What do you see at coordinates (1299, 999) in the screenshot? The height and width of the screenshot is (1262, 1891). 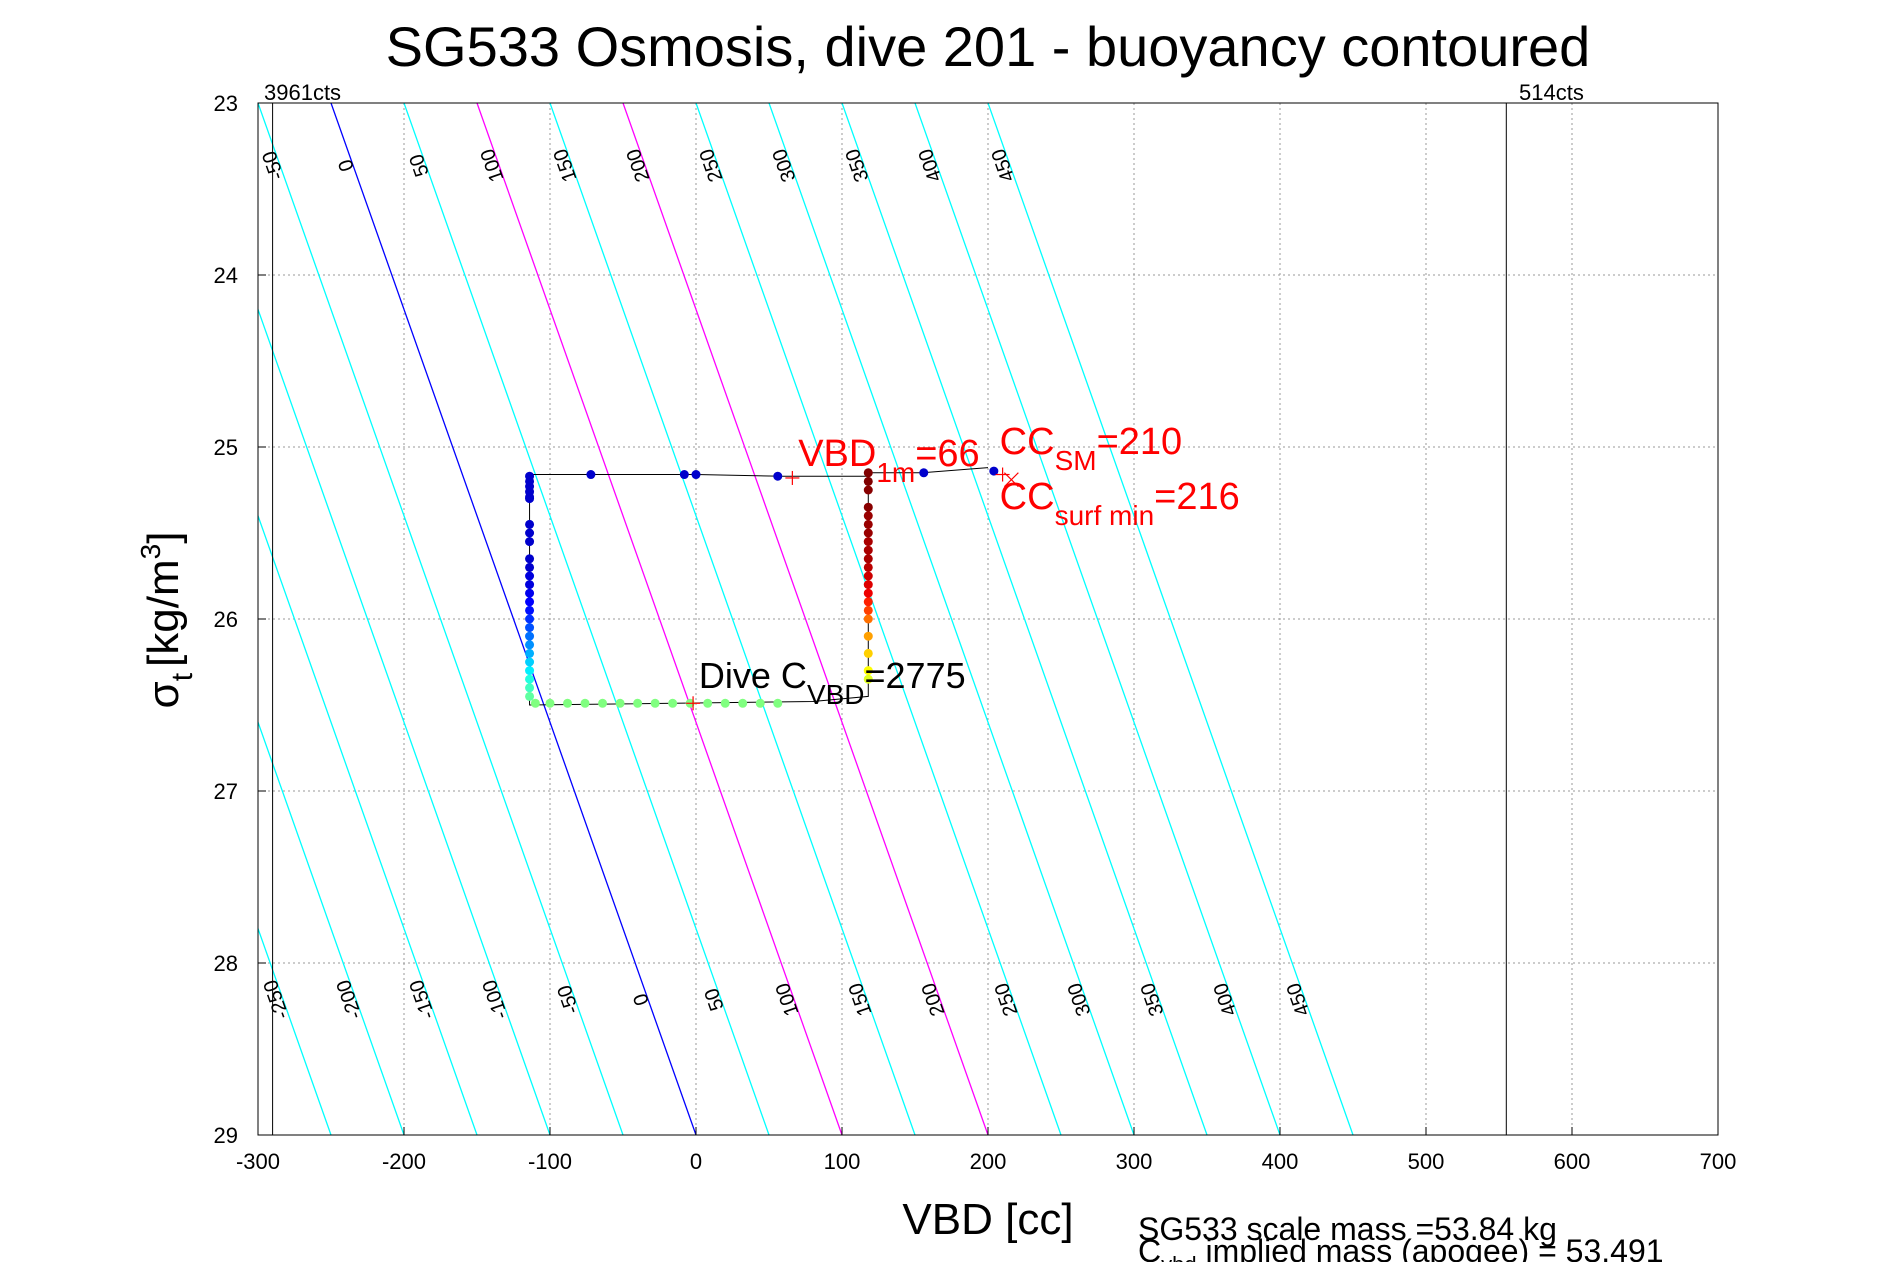 I see `contour-label-19-1: 450` at bounding box center [1299, 999].